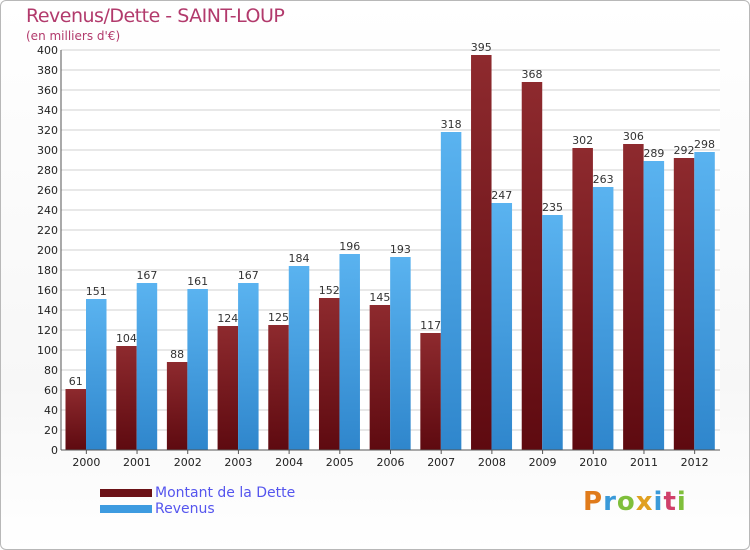 This screenshot has height=550, width=750. What do you see at coordinates (644, 502) in the screenshot?
I see `logo-letter: x` at bounding box center [644, 502].